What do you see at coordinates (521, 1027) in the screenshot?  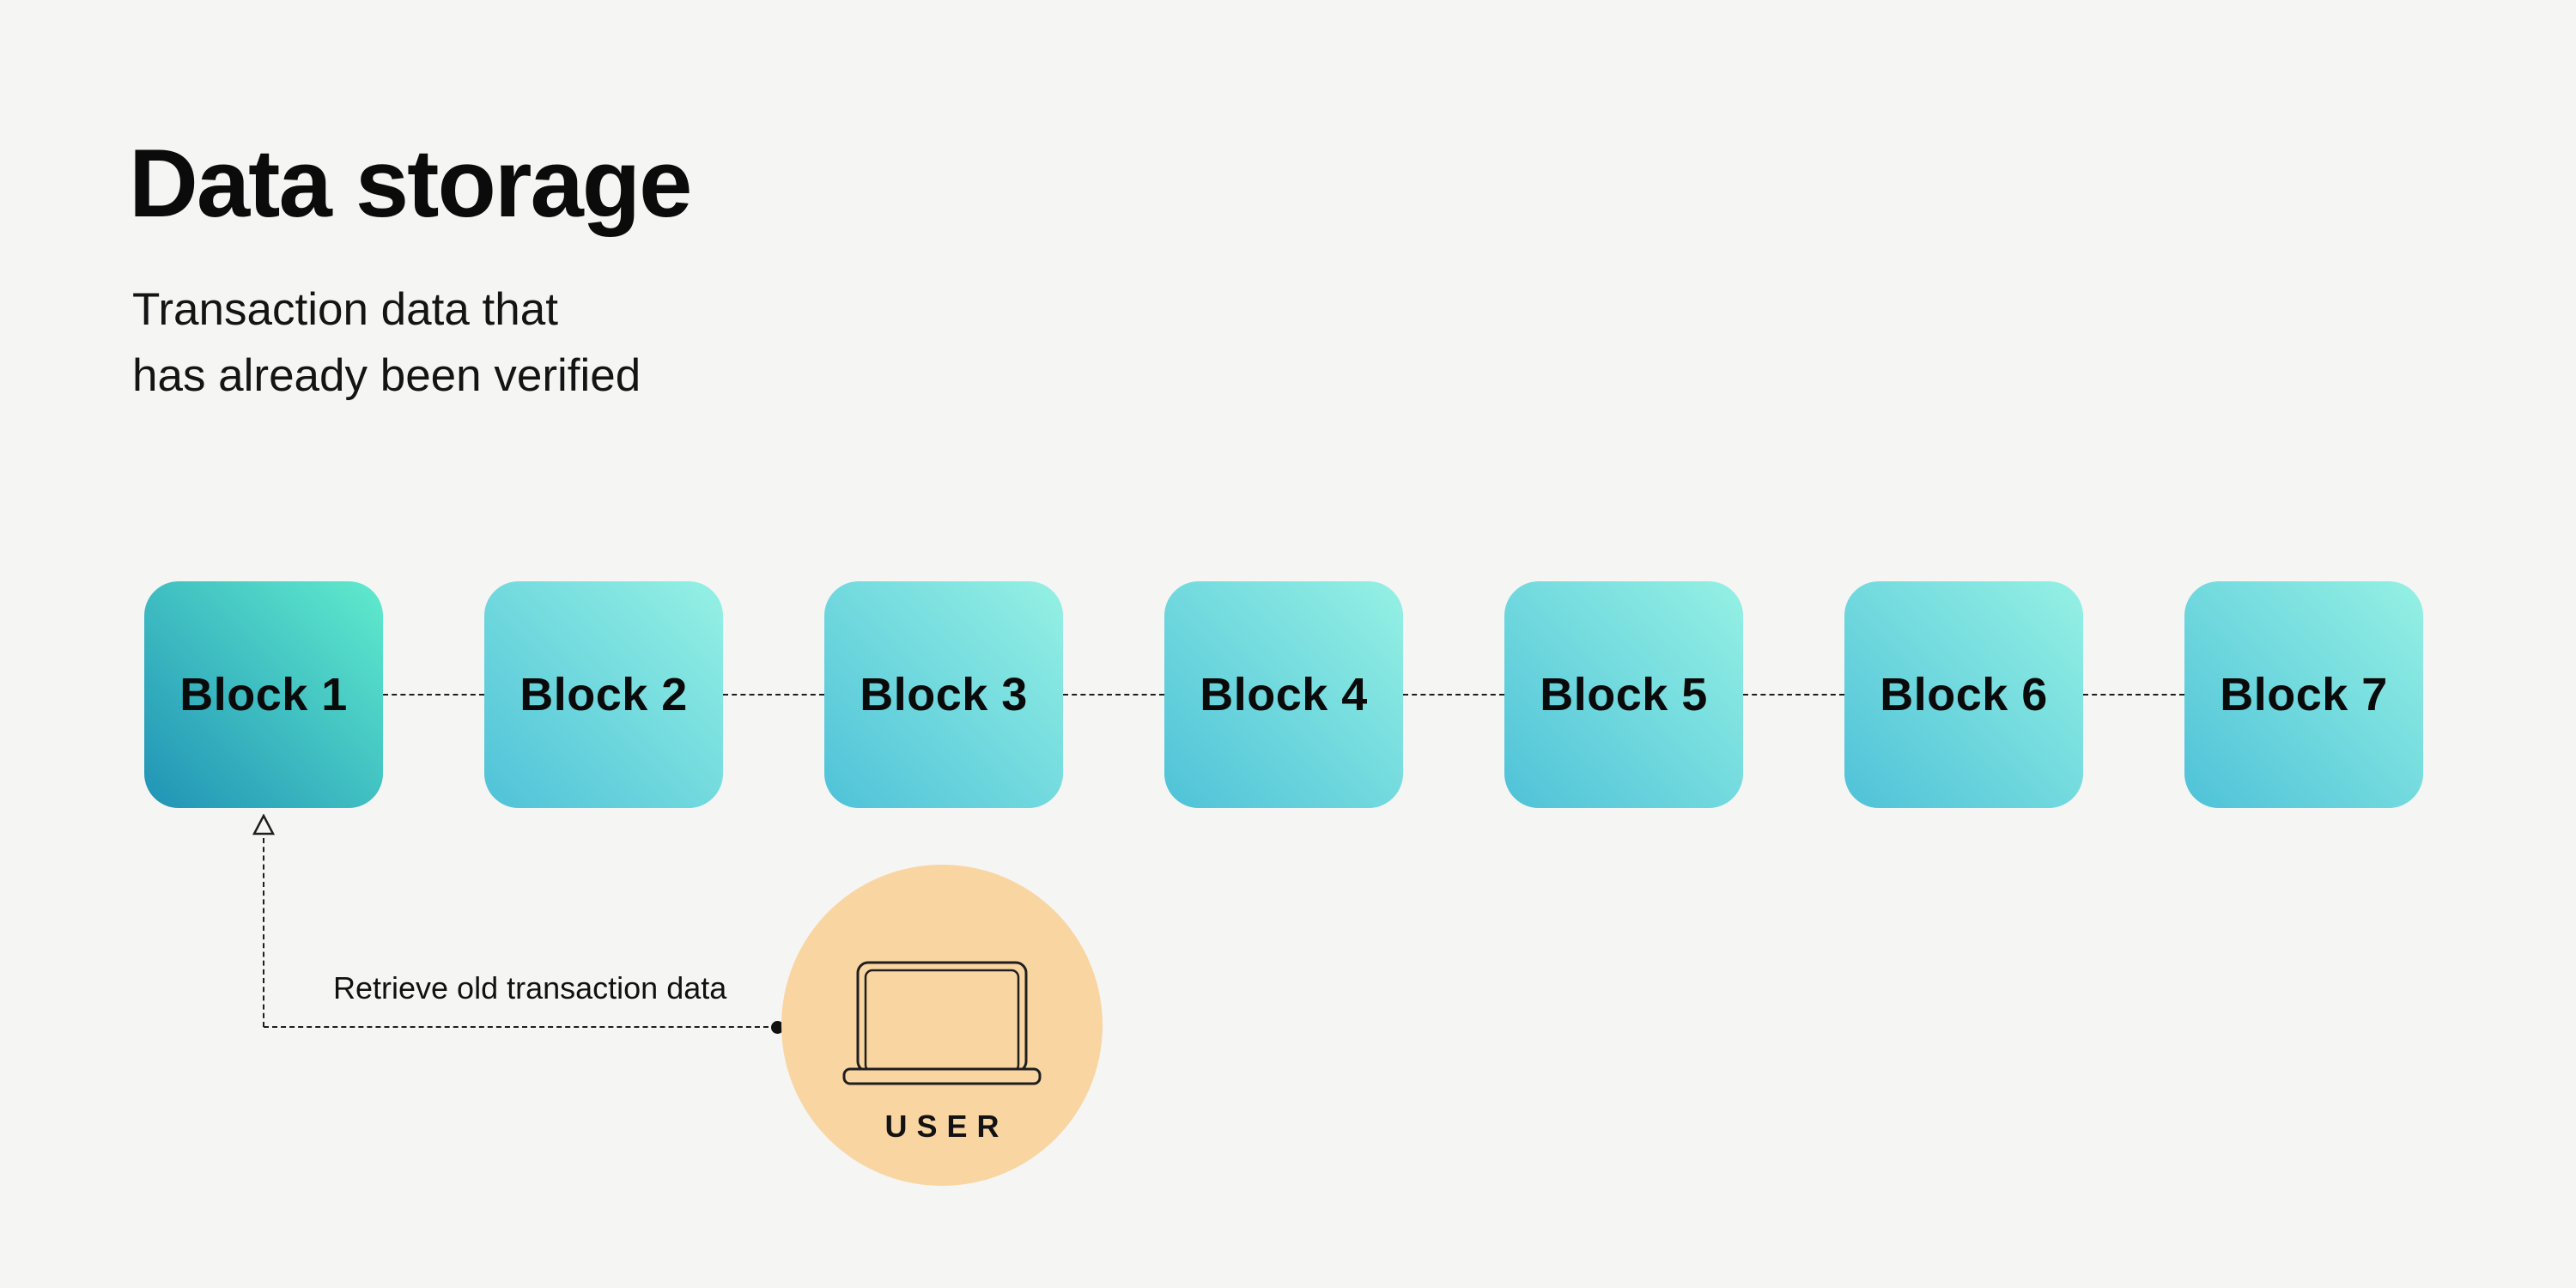 I see `arrow-horizontal-dashed-line` at bounding box center [521, 1027].